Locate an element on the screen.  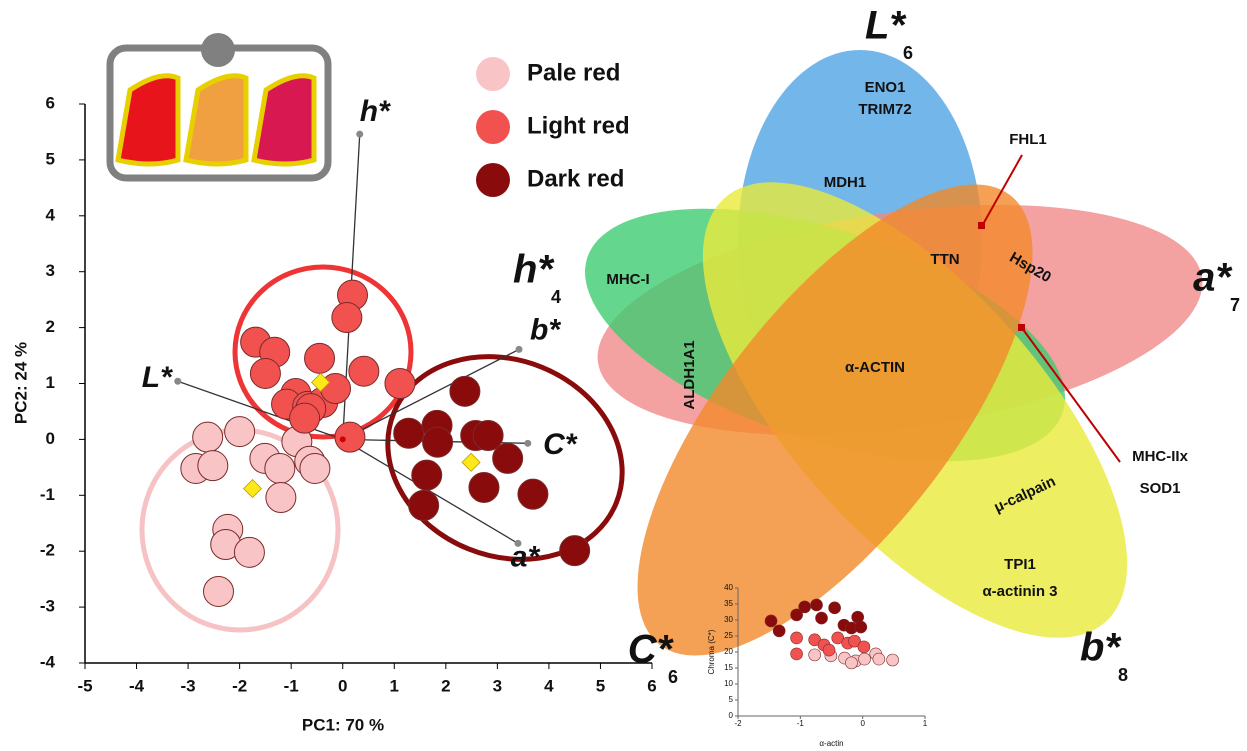
set-count: 7 is located at coordinates (1235, 305).